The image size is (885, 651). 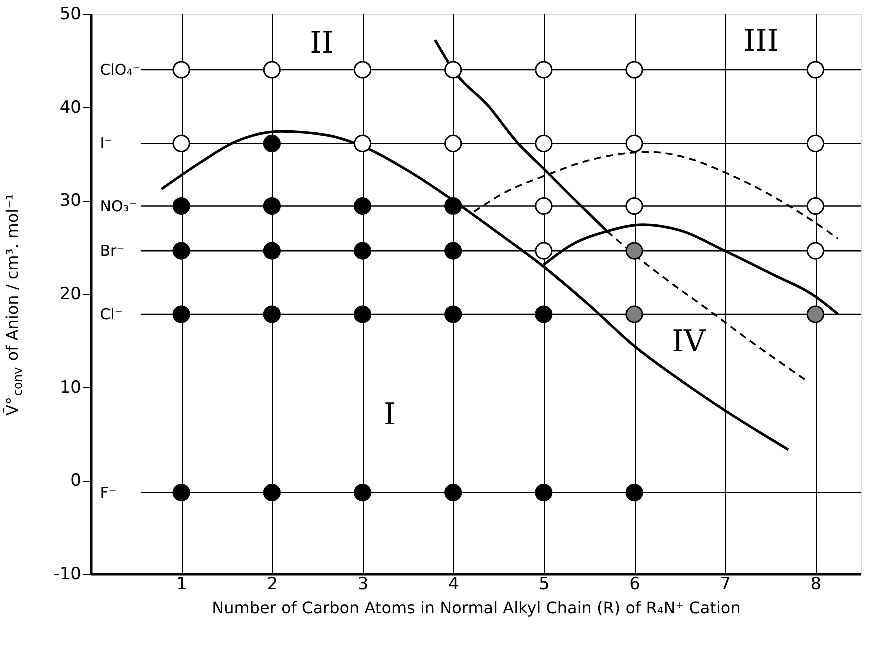 What do you see at coordinates (71, 201) in the screenshot?
I see `y-tick-label: 30` at bounding box center [71, 201].